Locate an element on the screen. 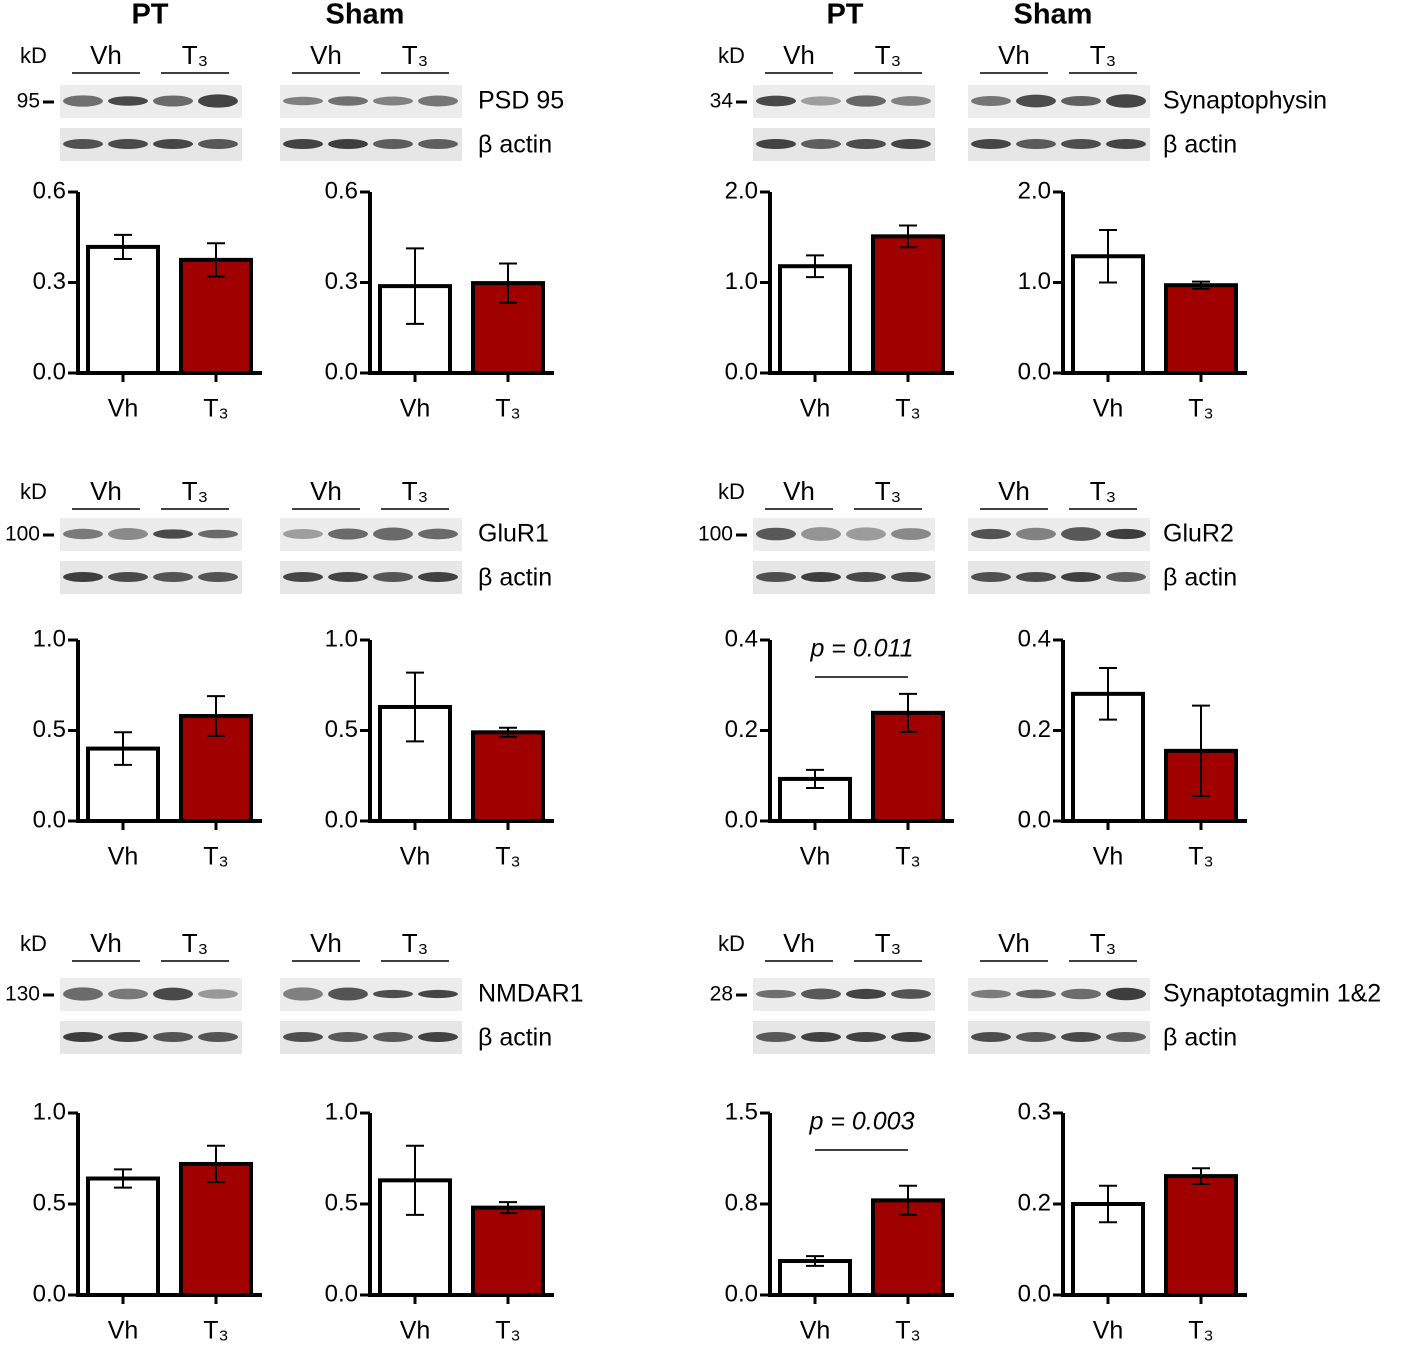 The width and height of the screenshot is (1418, 1351). kd-label: kD is located at coordinates (731, 491).